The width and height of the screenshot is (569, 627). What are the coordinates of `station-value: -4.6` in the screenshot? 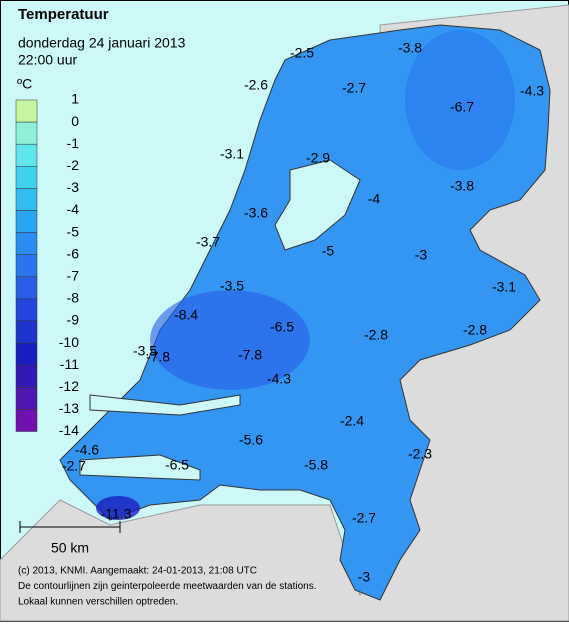 It's located at (87, 450).